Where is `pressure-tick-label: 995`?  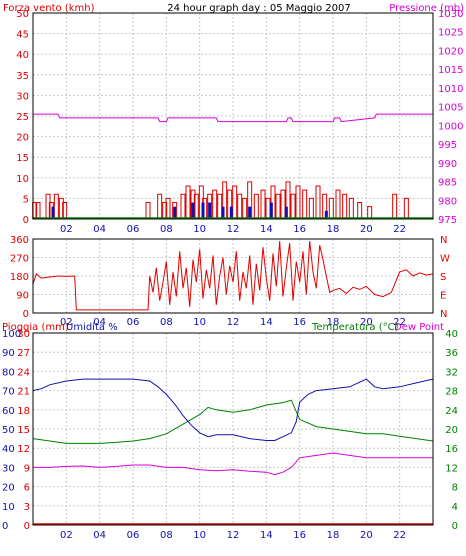 pressure-tick-label: 995 is located at coordinates (447, 145).